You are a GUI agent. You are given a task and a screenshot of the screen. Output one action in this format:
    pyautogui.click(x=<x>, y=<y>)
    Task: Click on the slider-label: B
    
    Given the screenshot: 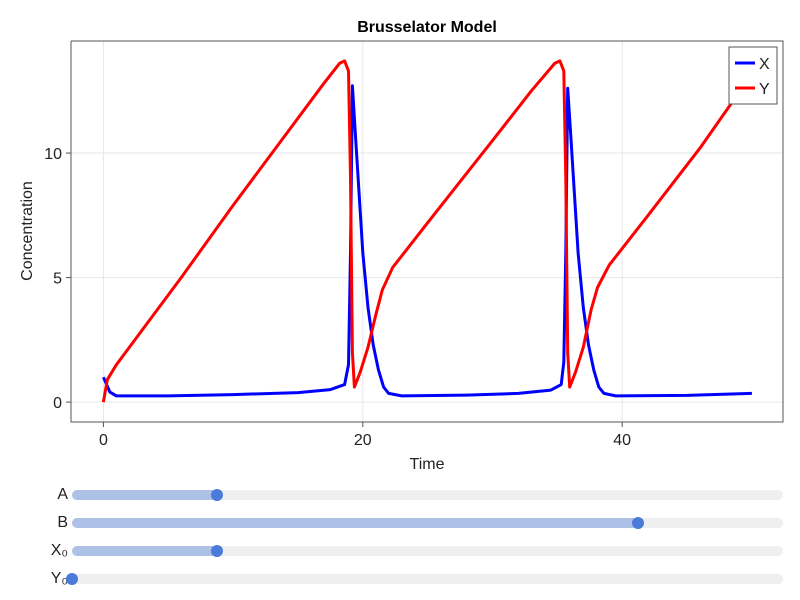 What is the action you would take?
    pyautogui.click(x=62, y=522)
    